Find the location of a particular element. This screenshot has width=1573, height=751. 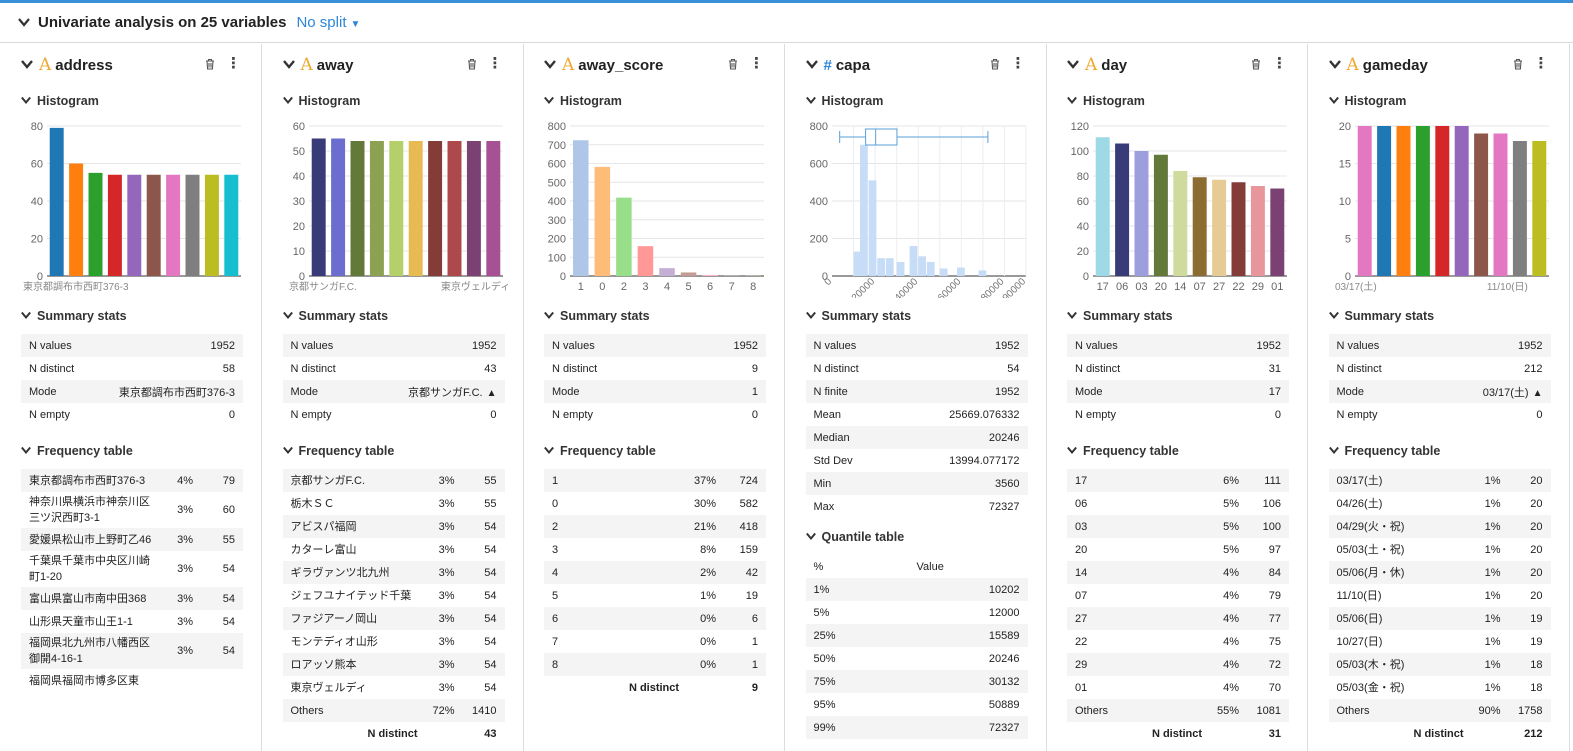

section-header: Quantile table is located at coordinates (854, 537).